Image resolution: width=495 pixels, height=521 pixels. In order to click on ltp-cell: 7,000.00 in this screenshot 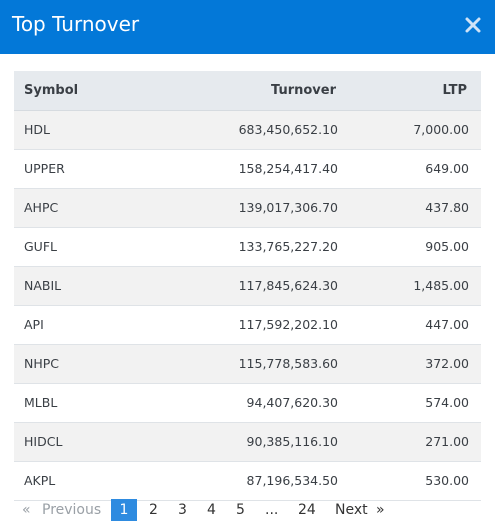, I will do `click(441, 129)`.